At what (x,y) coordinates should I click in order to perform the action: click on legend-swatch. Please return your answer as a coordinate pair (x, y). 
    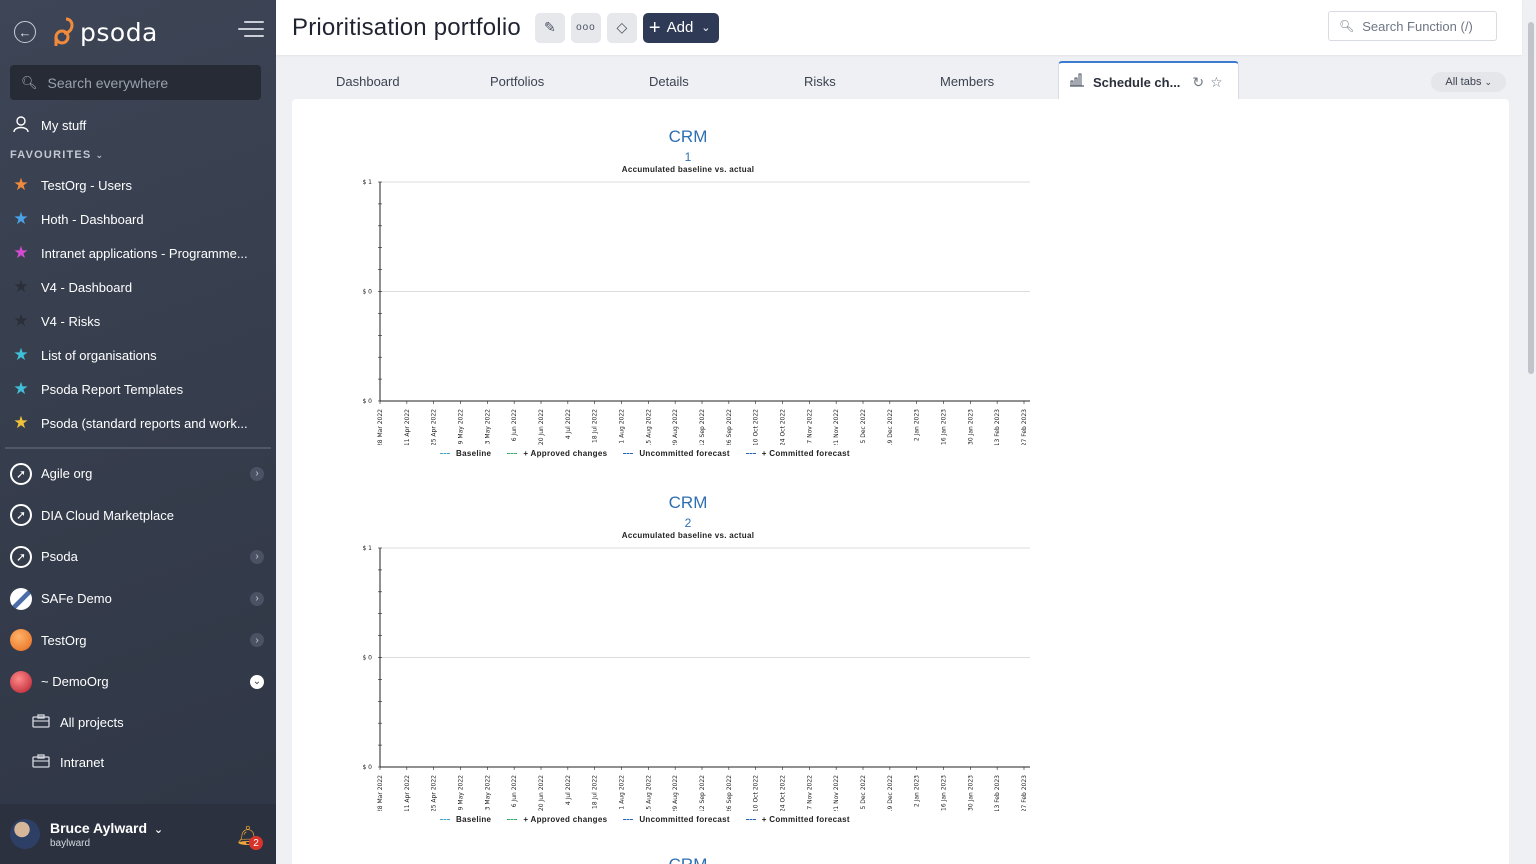
    Looking at the image, I should click on (445, 819).